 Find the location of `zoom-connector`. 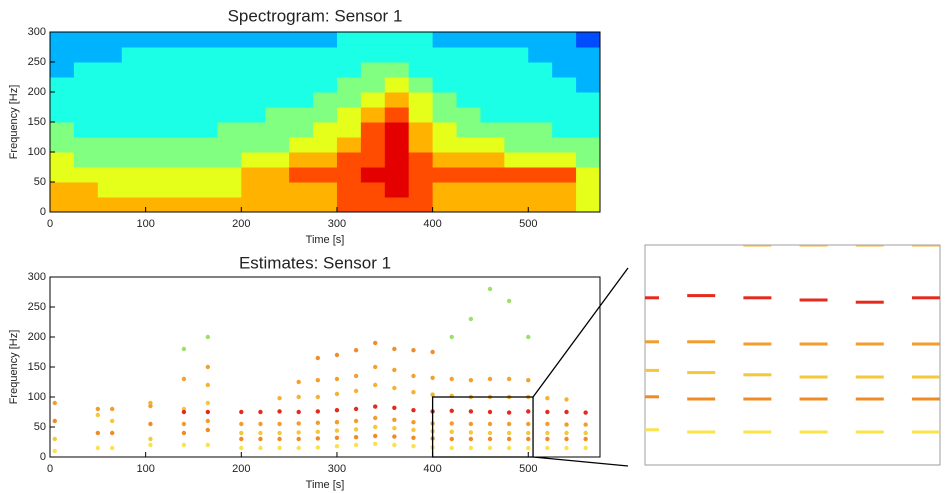

zoom-connector is located at coordinates (580, 332).